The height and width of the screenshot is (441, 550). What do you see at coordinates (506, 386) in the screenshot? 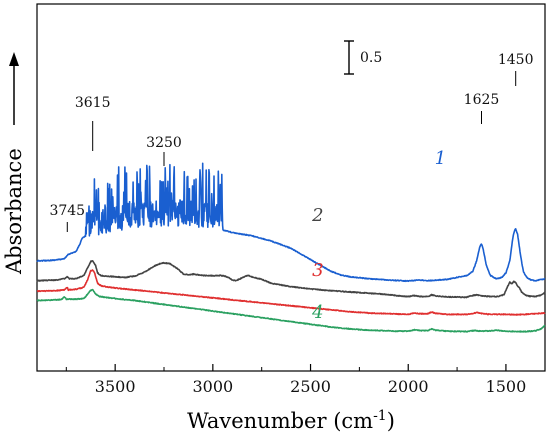
I see `x-tick-label: 1500` at bounding box center [506, 386].